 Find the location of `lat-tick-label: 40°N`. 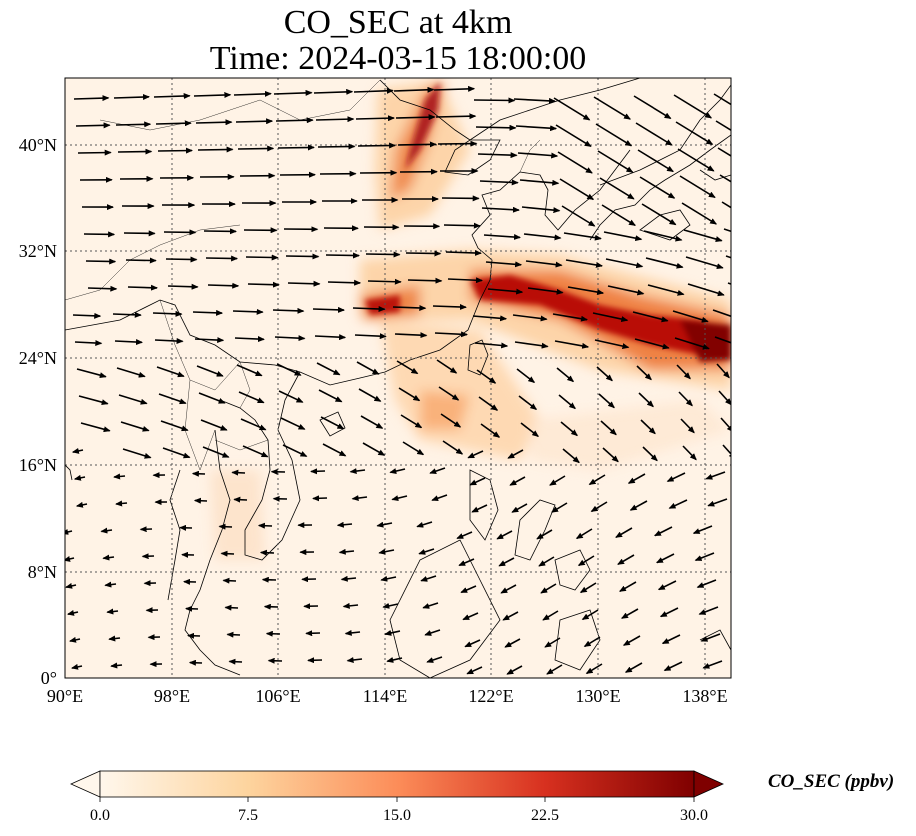

lat-tick-label: 40°N is located at coordinates (38, 145).